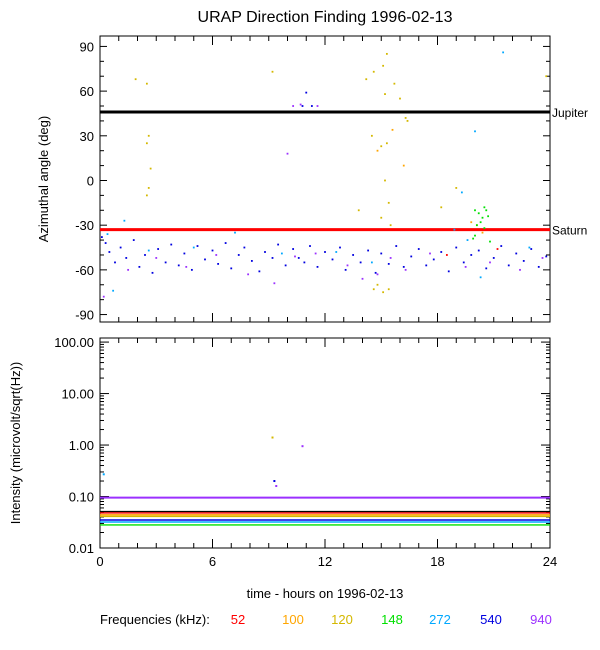 The width and height of the screenshot is (600, 650). What do you see at coordinates (81, 497) in the screenshot?
I see `intensity-y-tick-label: 0.10` at bounding box center [81, 497].